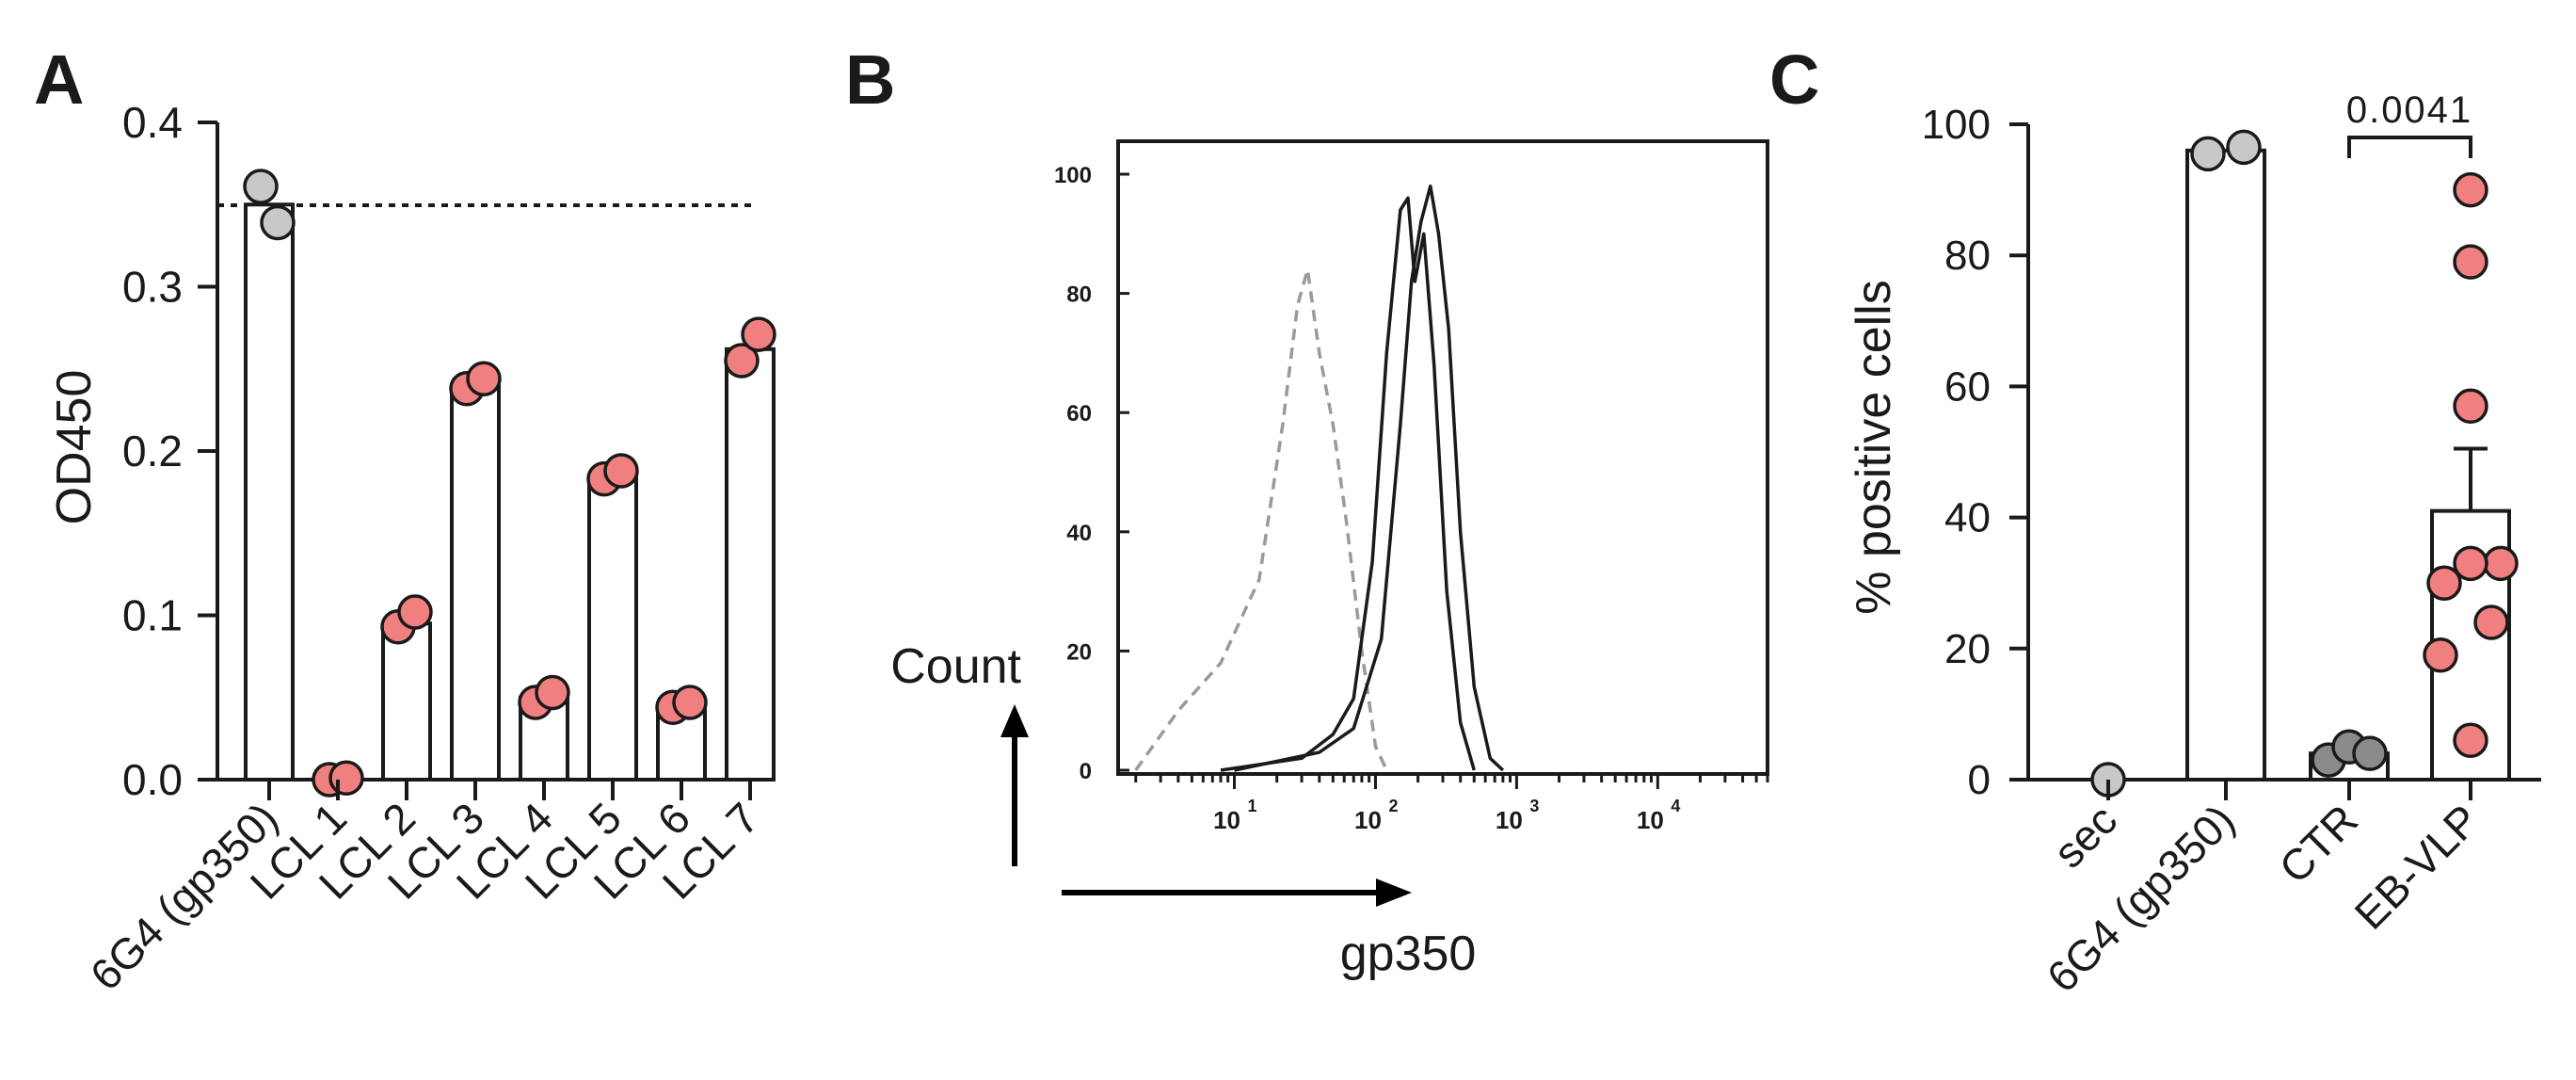 The height and width of the screenshot is (1080, 2576). I want to click on panel-b-x-tick-label: 10 1, so click(1234, 815).